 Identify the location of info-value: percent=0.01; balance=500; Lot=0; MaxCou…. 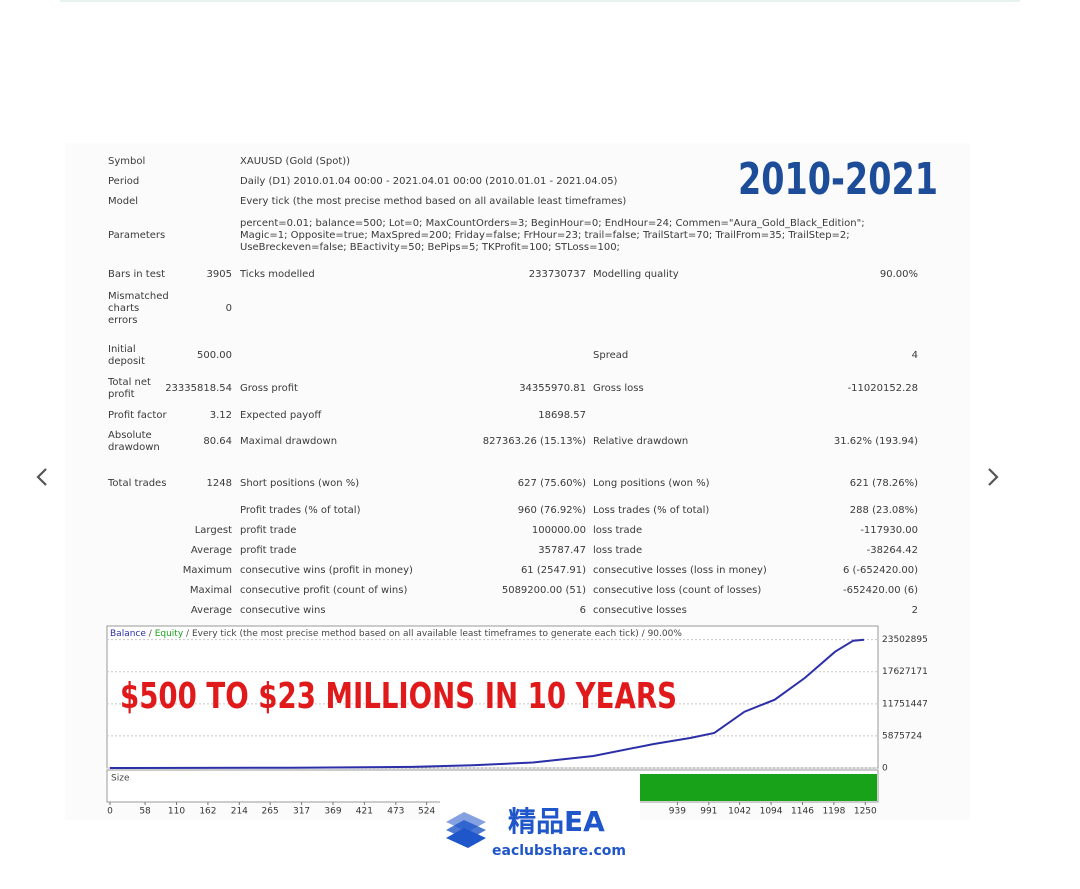
(552, 235).